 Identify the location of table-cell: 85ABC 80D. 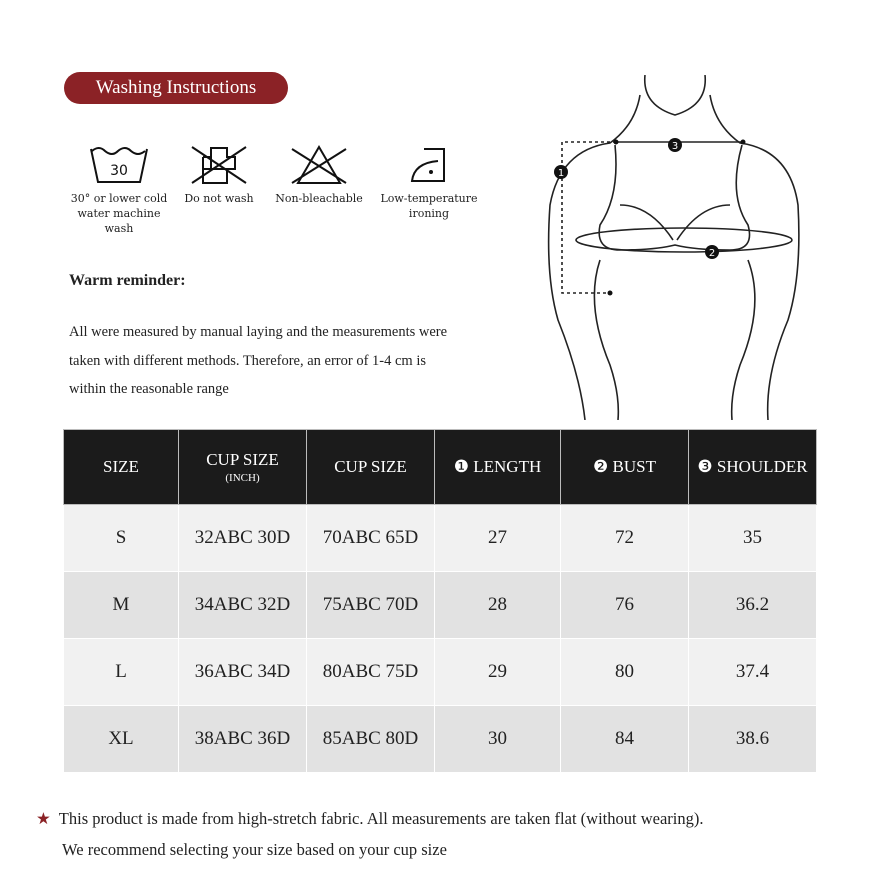
(370, 739).